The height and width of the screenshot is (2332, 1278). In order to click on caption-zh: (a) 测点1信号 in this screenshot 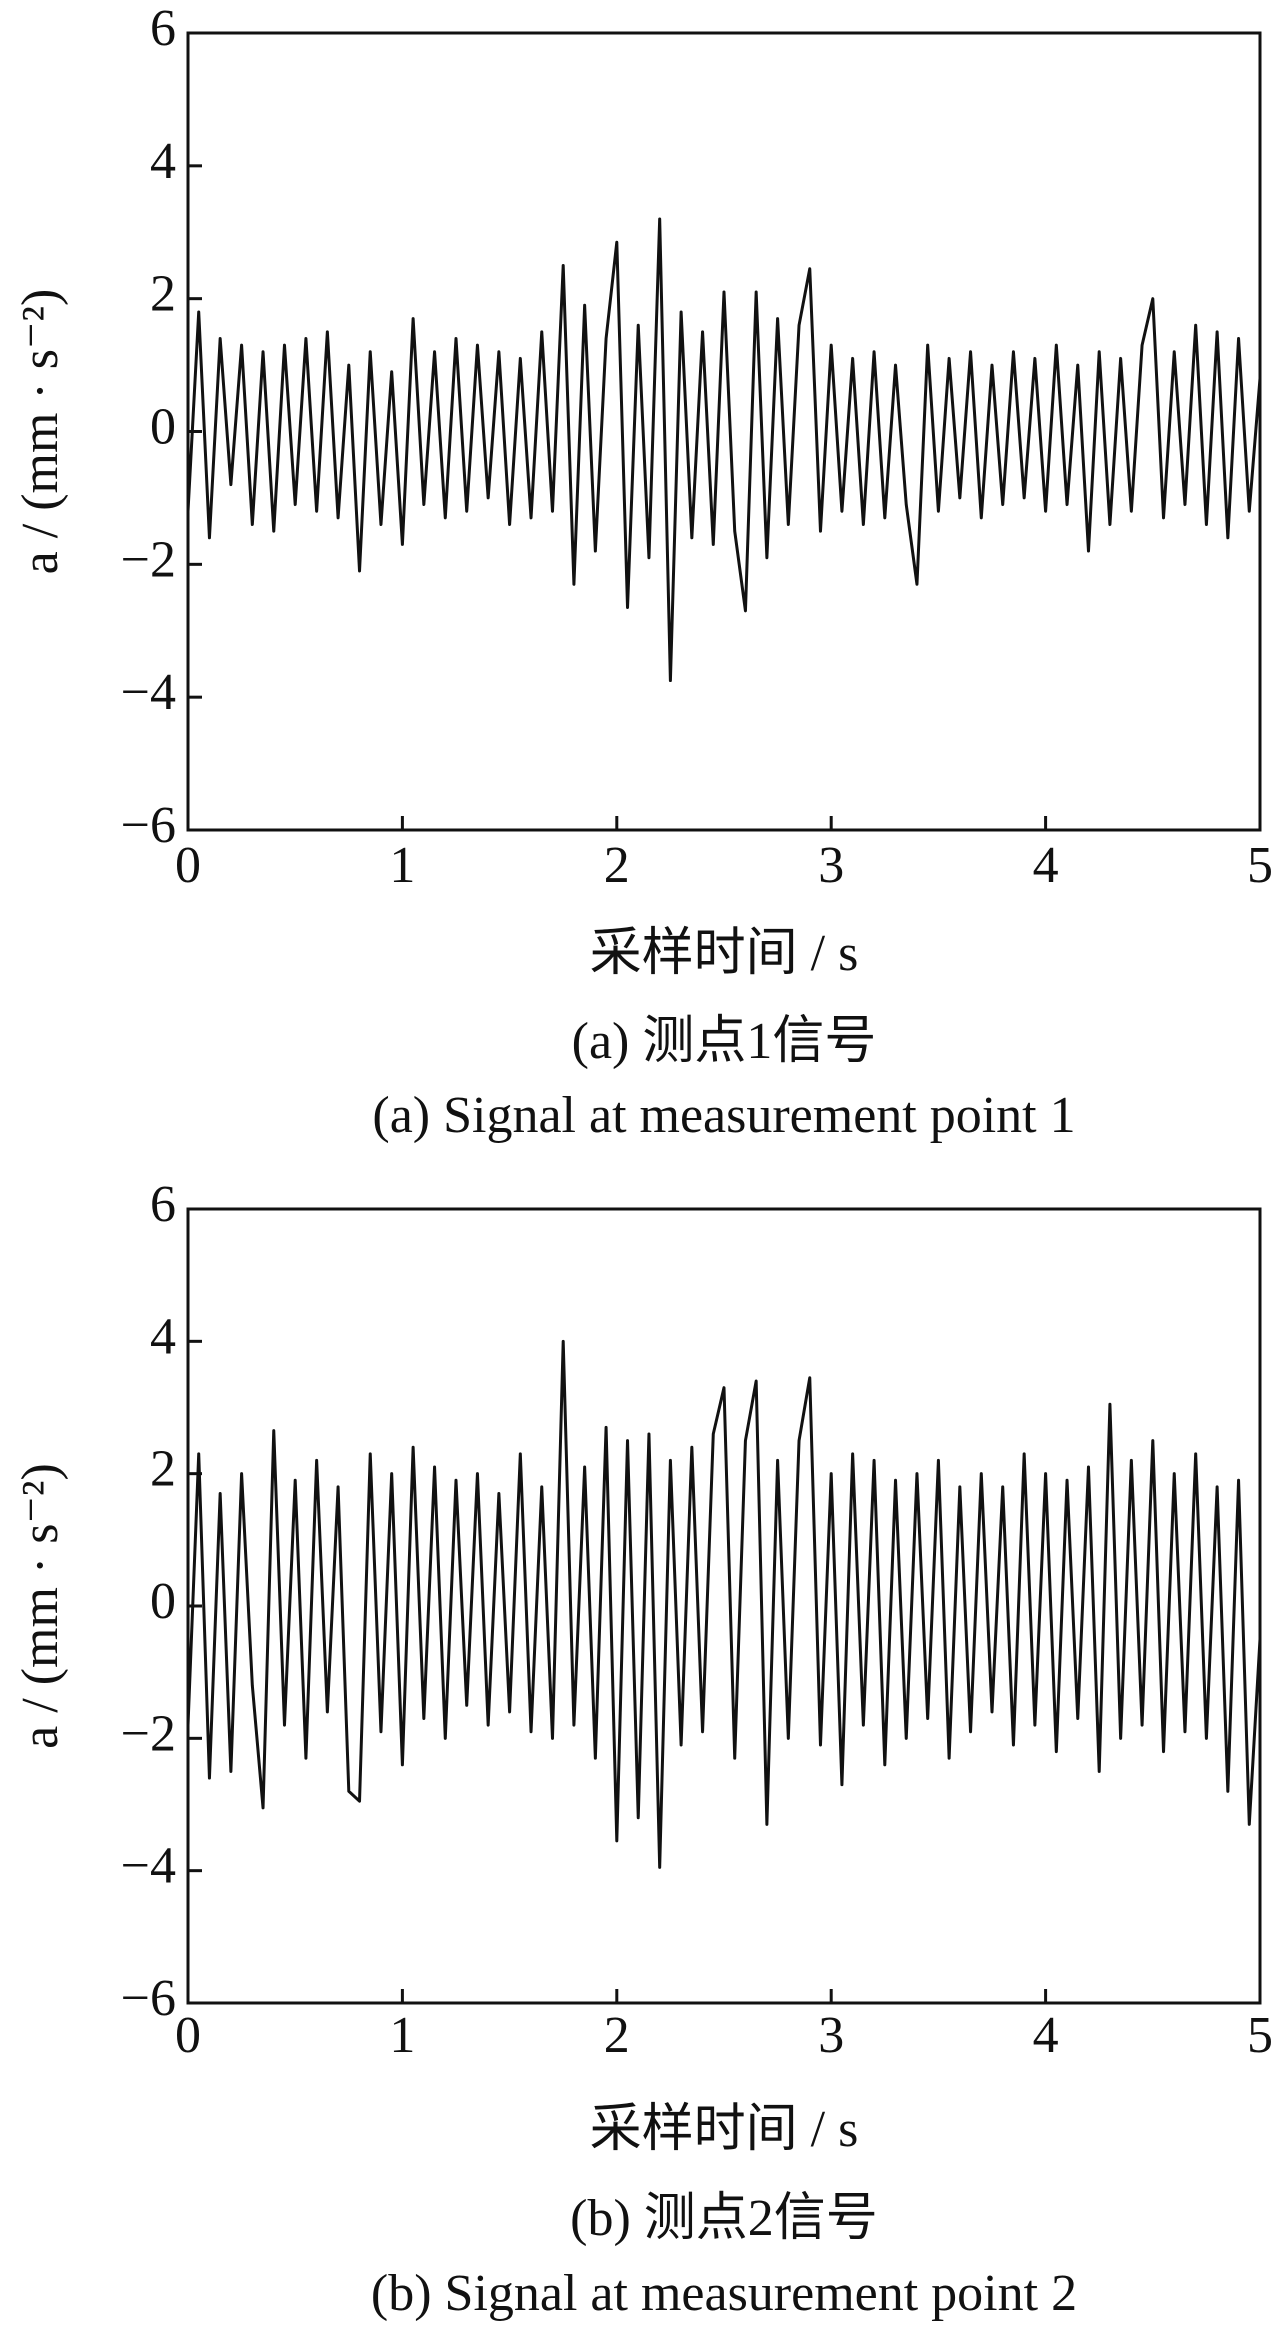, I will do `click(724, 1041)`.